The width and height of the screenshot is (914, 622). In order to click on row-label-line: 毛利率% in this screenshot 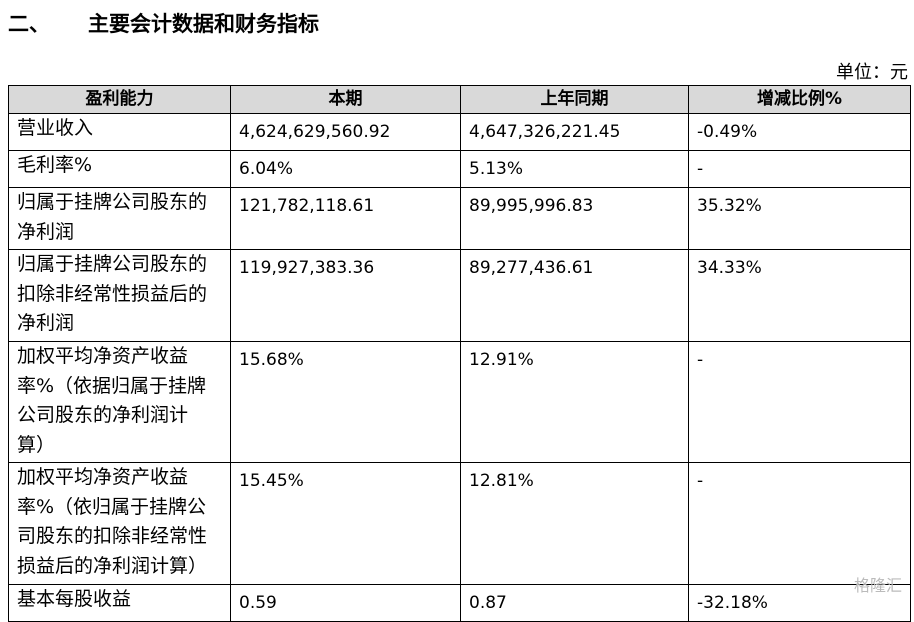, I will do `click(55, 165)`.